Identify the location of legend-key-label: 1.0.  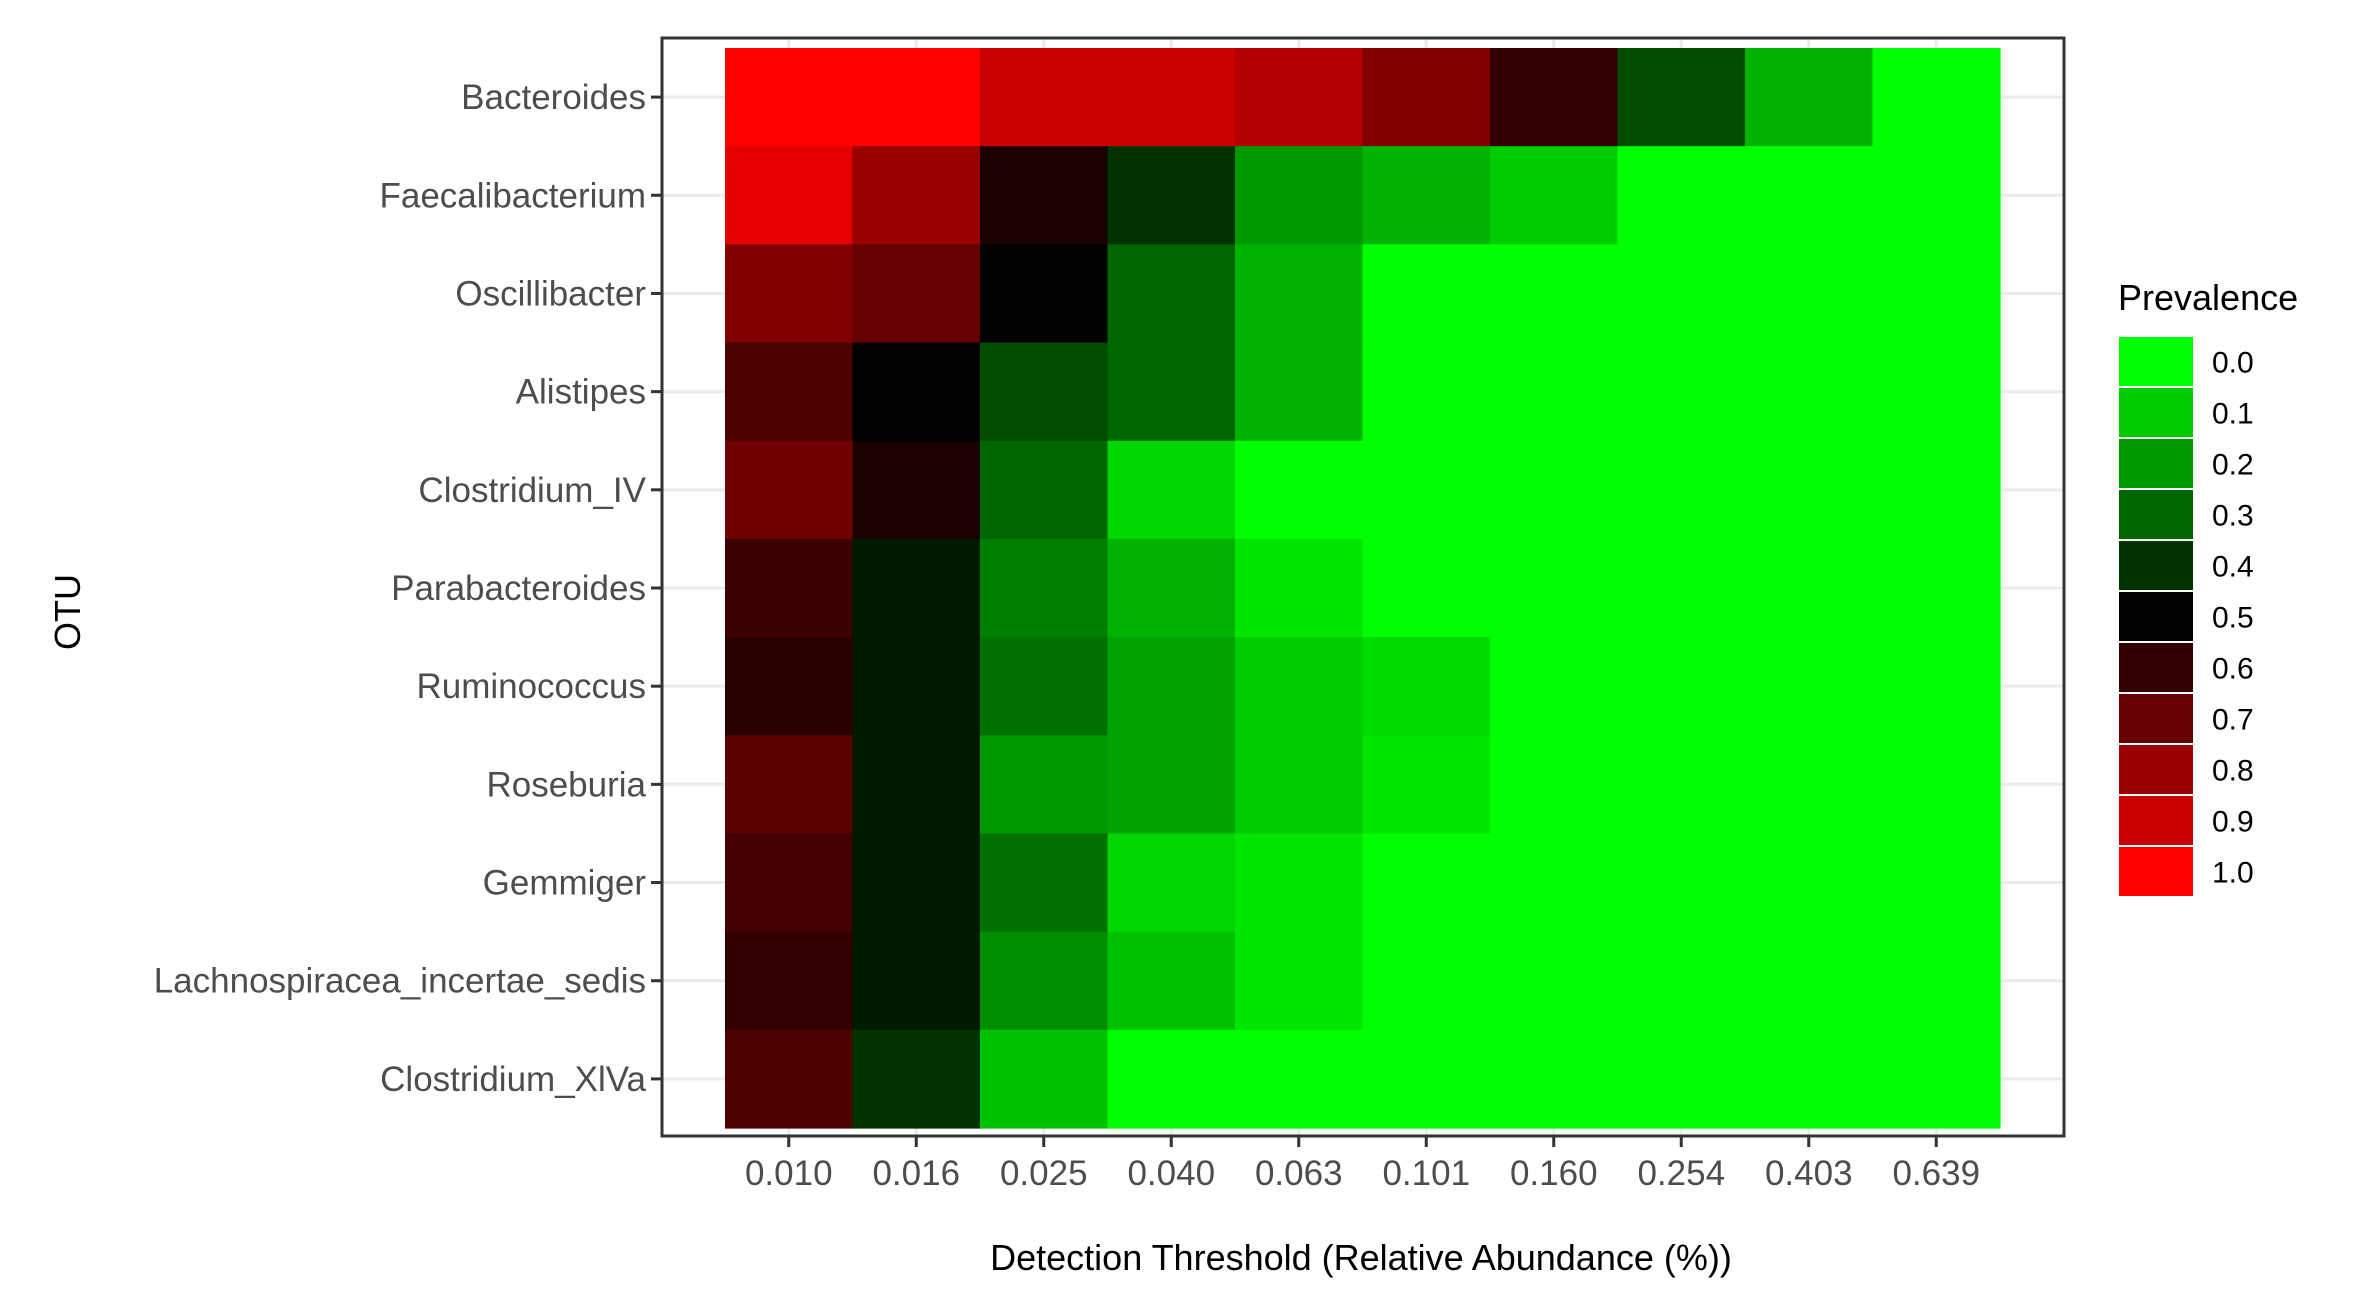
(2233, 873).